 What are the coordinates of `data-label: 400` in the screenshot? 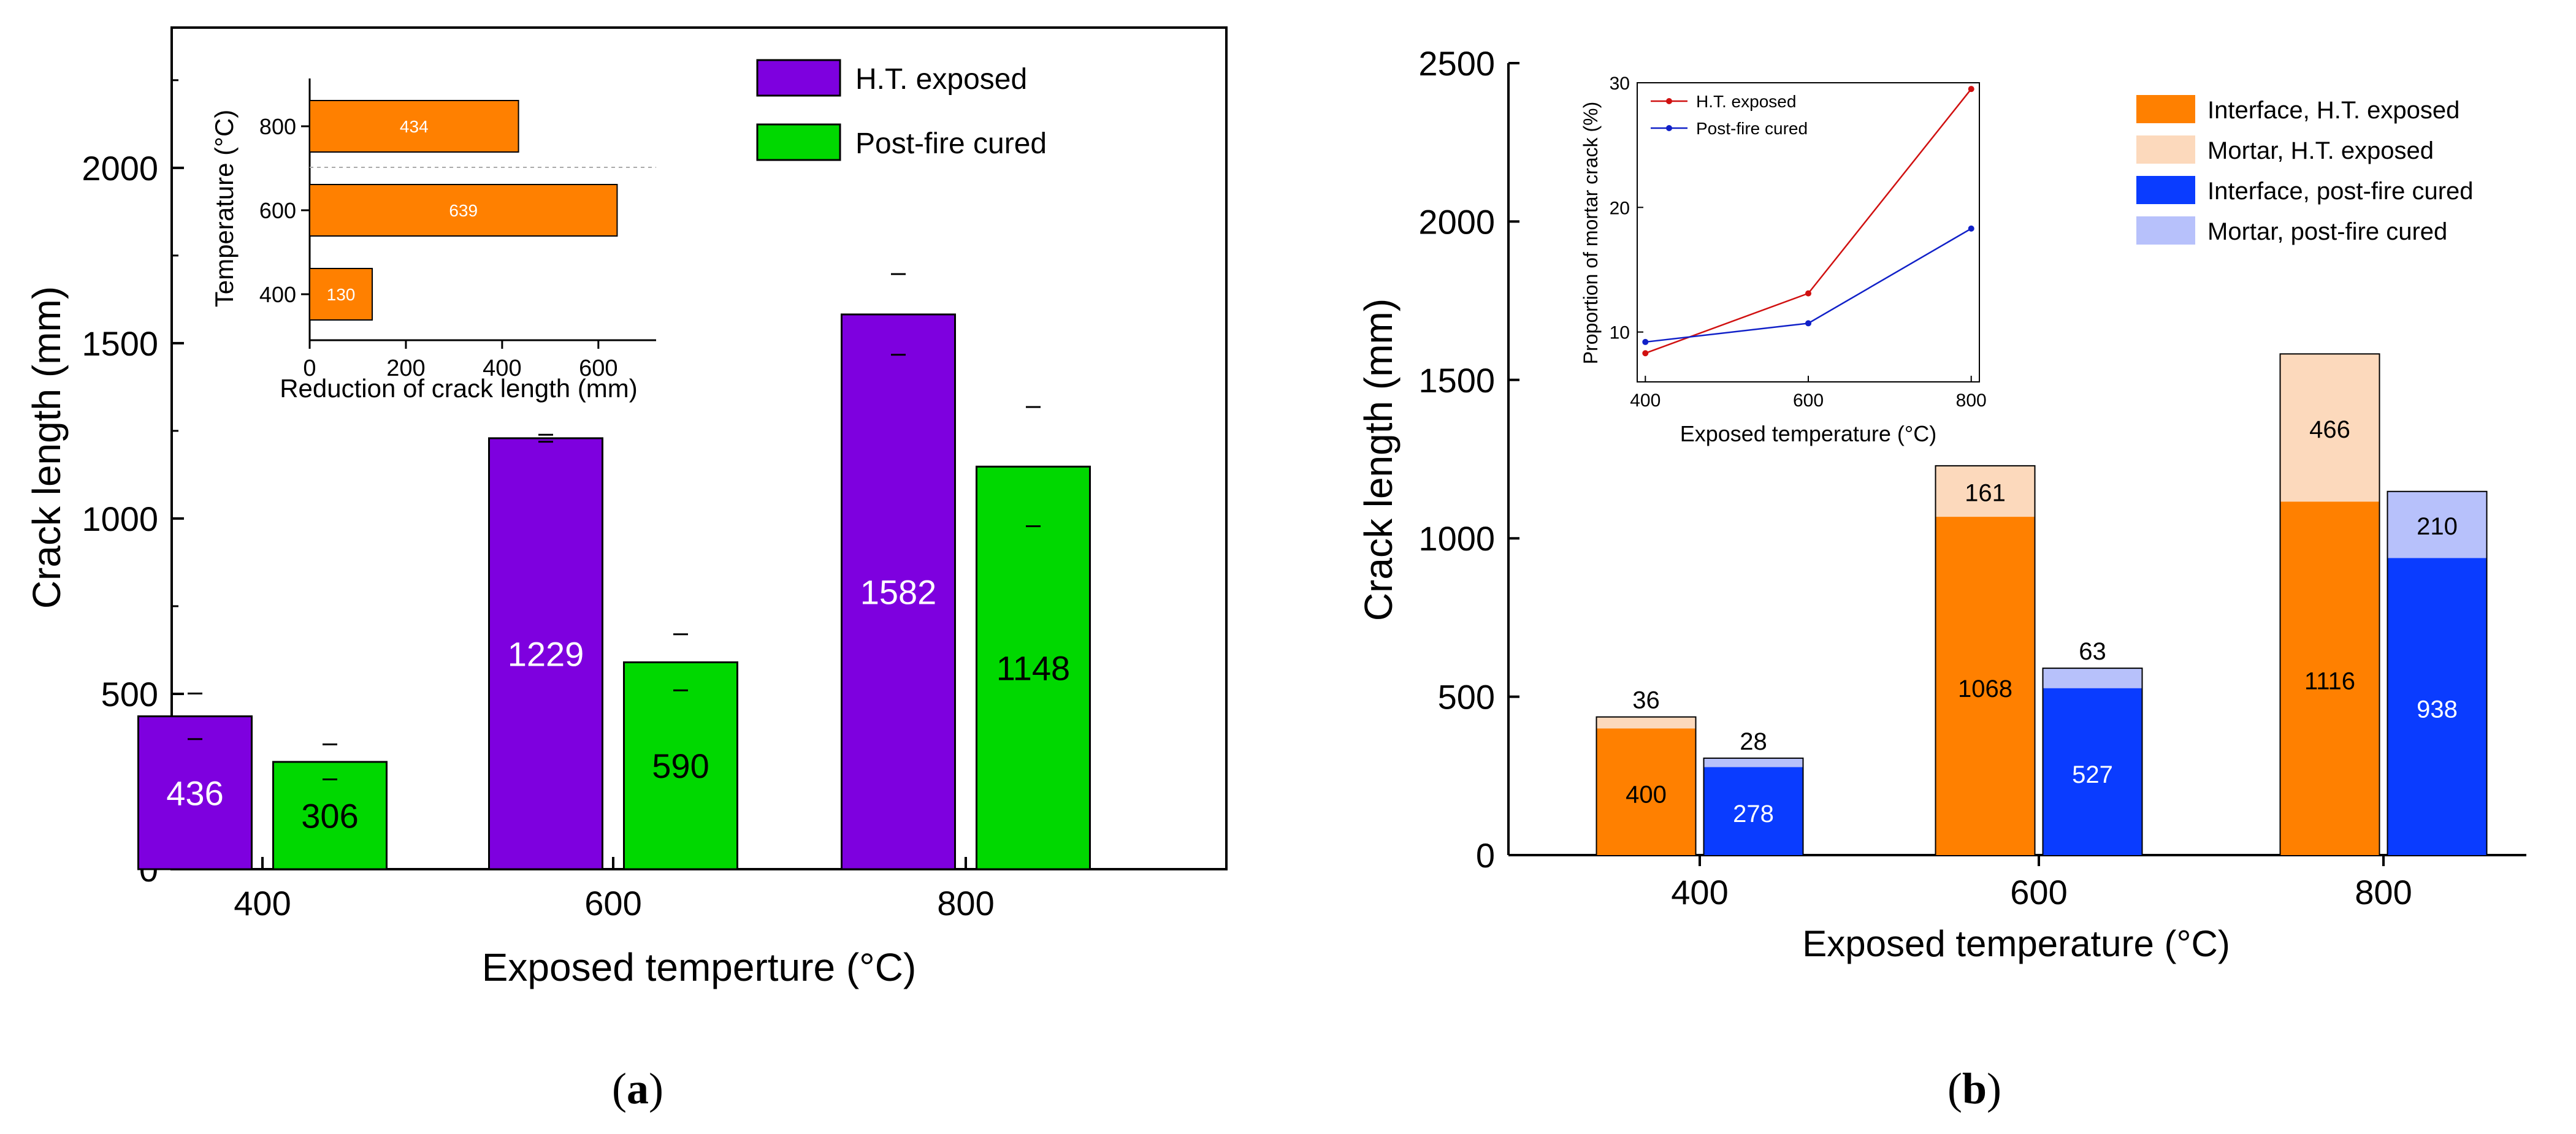 It's located at (1646, 795).